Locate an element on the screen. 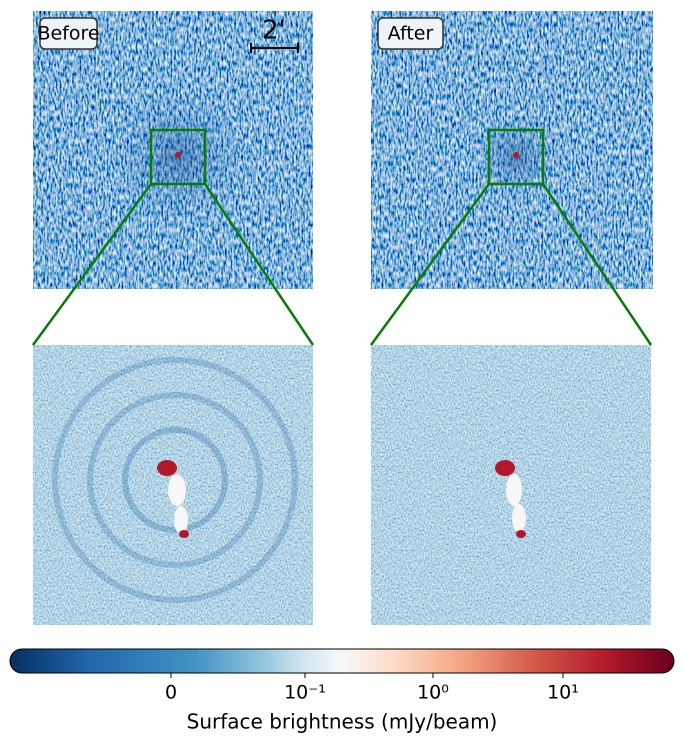 This screenshot has height=748, width=684. panel-label: Before is located at coordinates (68, 34).